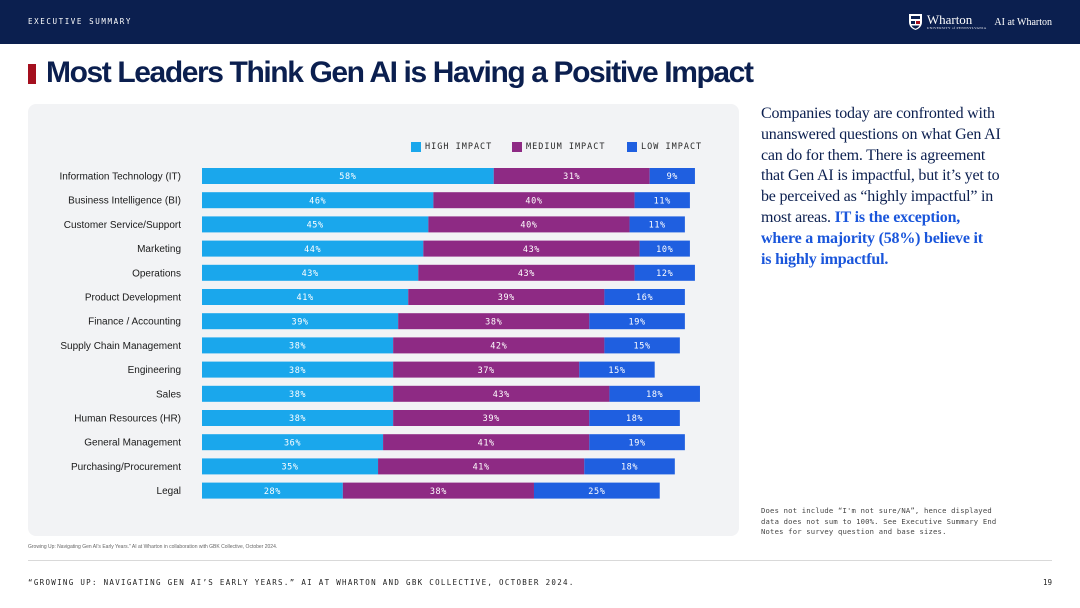  What do you see at coordinates (956, 28) in the screenshot?
I see `brand-subtitle: UNIVERSITY of PENNSYLVANIA` at bounding box center [956, 28].